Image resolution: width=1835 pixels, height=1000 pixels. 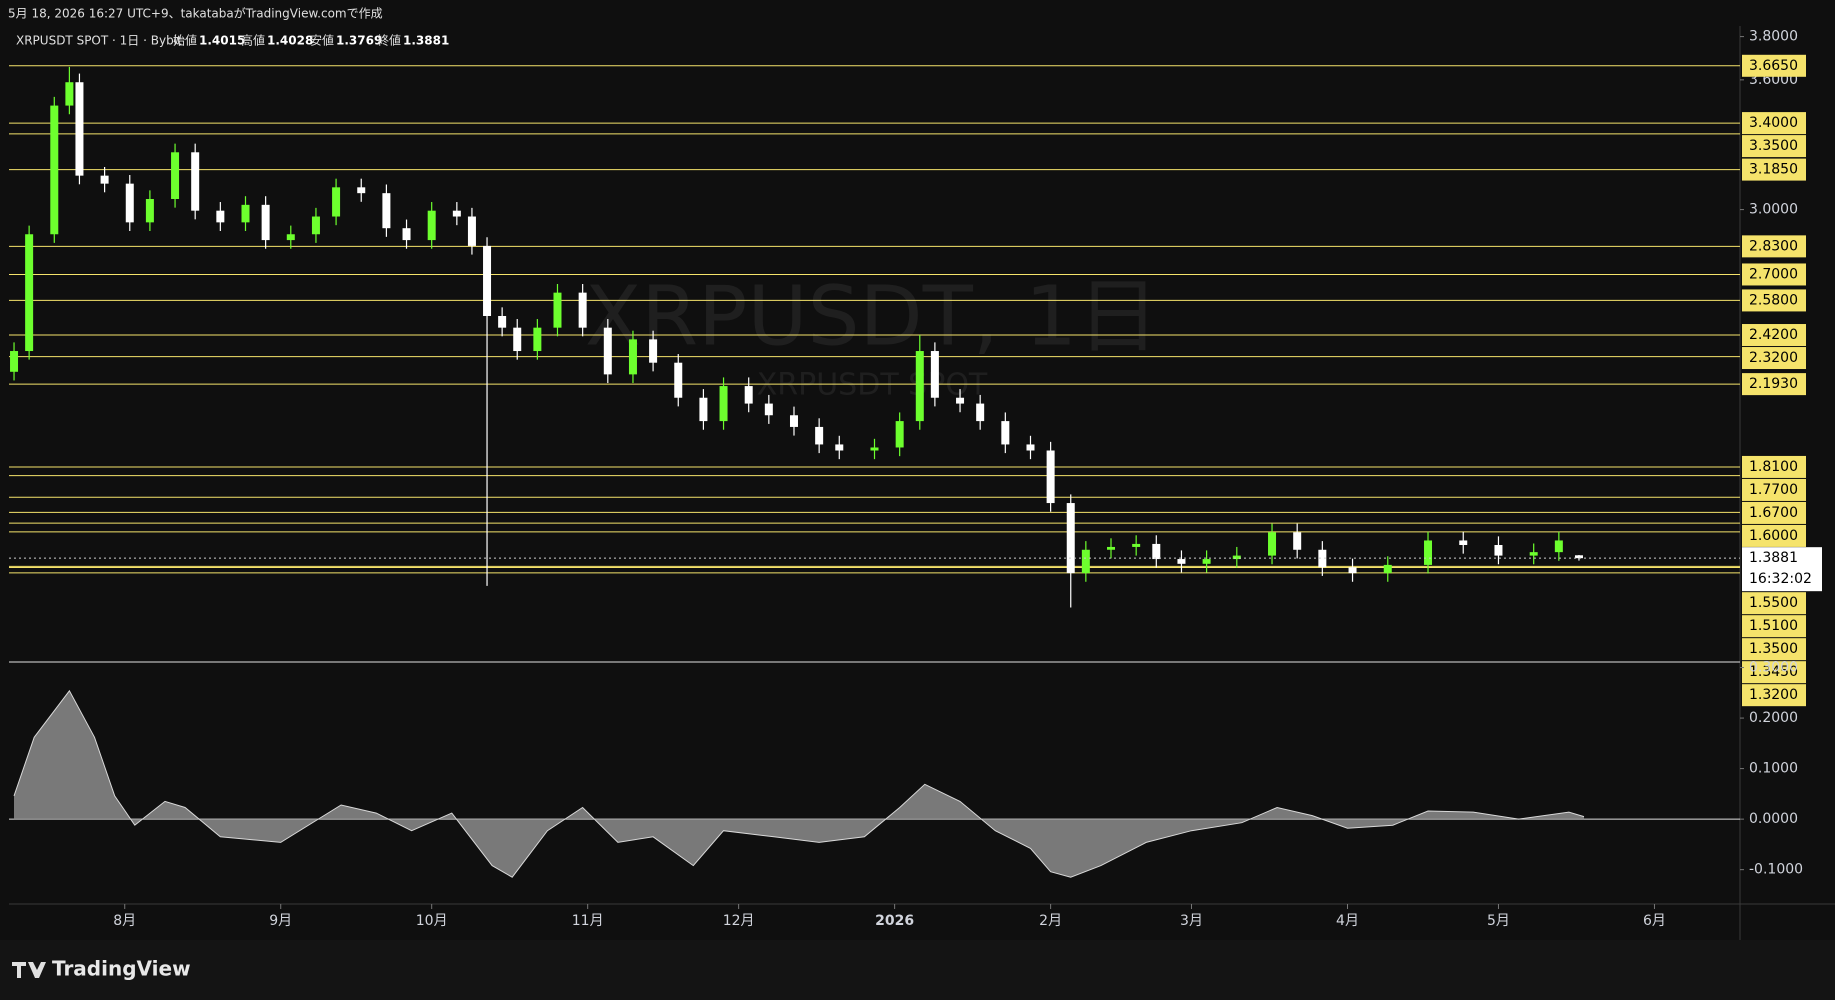 I want to click on level-label: 1.3450, so click(x=1773, y=672).